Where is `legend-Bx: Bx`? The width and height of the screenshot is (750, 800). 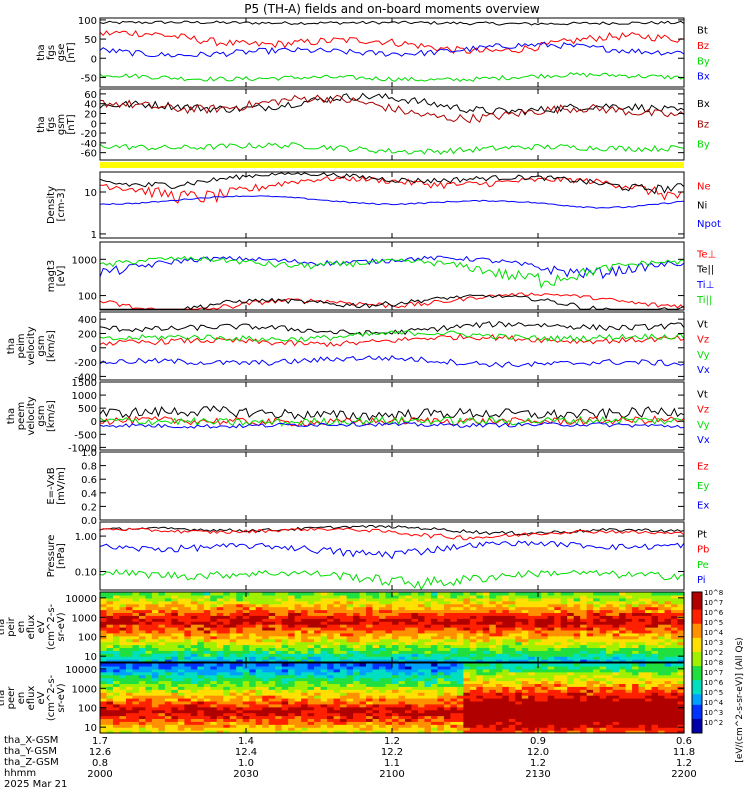 legend-Bx: Bx is located at coordinates (703, 104).